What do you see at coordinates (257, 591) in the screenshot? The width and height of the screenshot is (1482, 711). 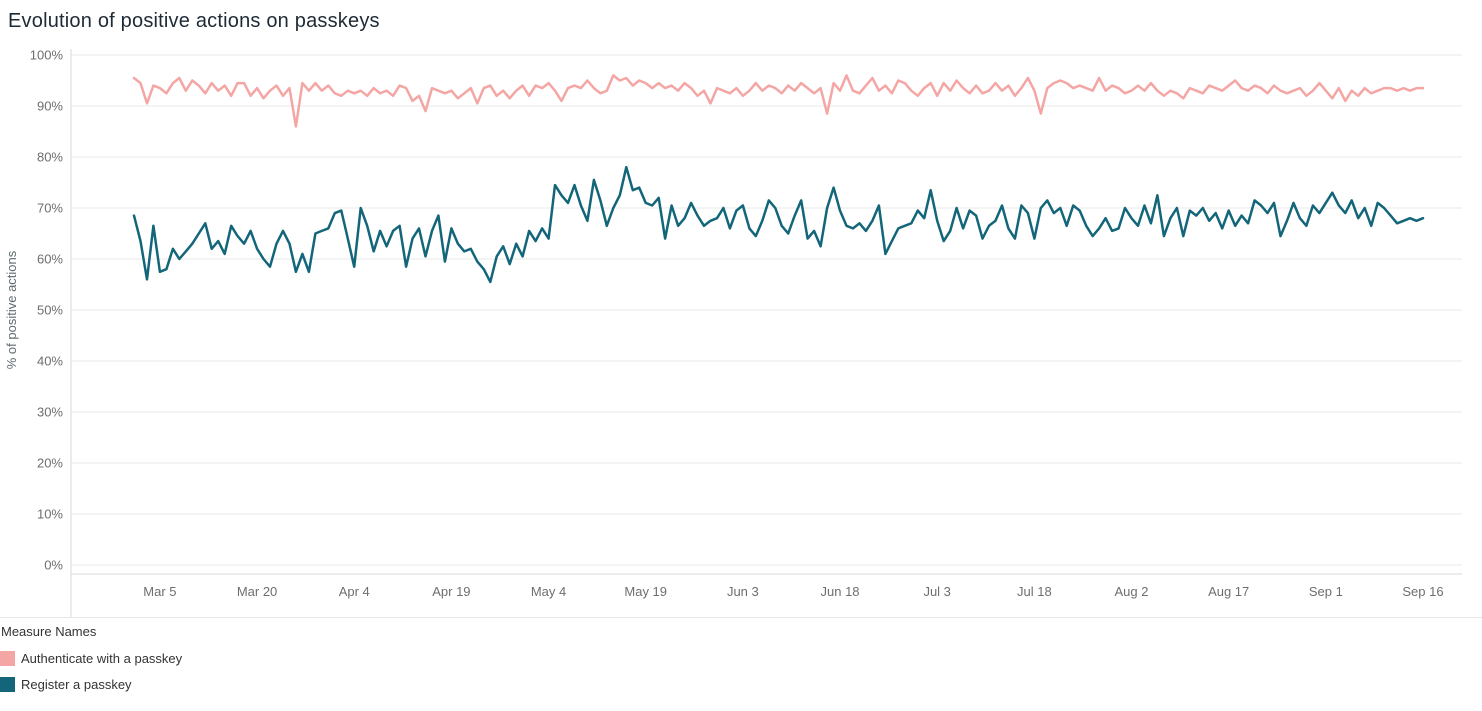 I see `x-tick-label: Mar 20` at bounding box center [257, 591].